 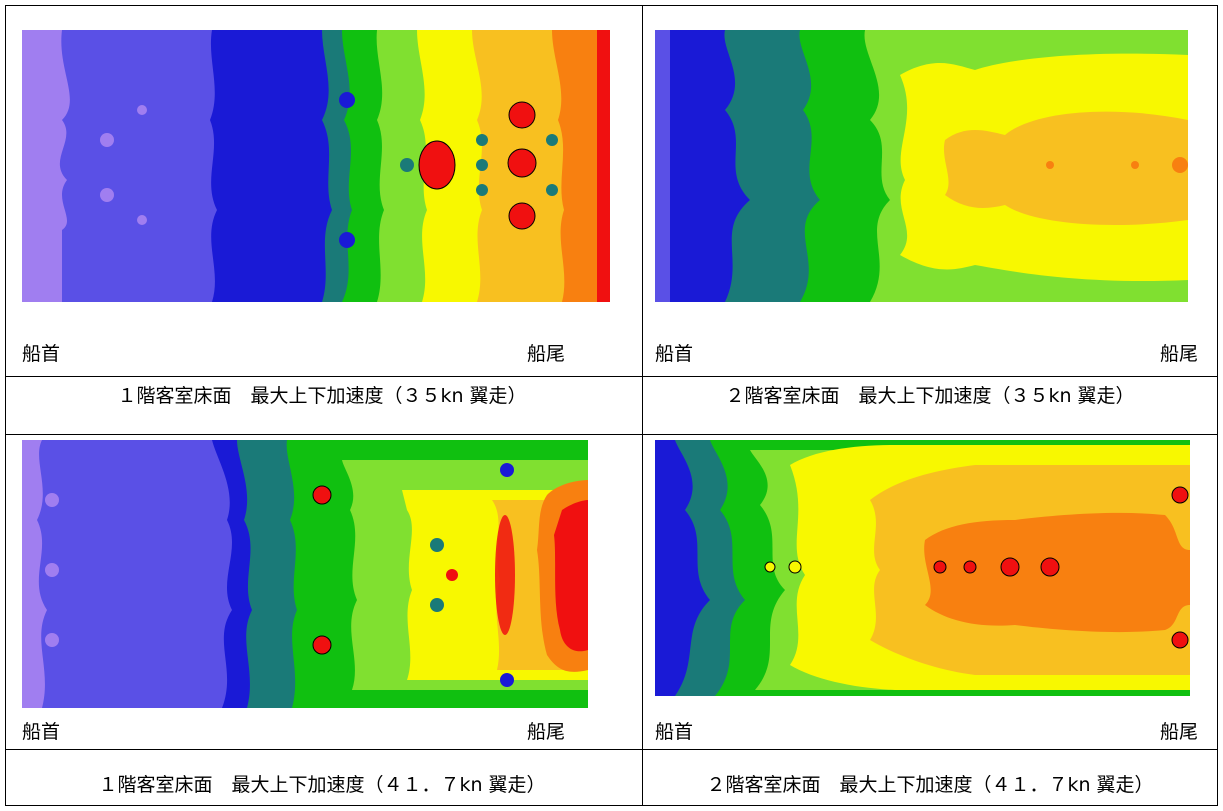 I want to click on caption-1f-35kn: １階客室床面 最大上下加速度（３５kn 翼走）, so click(x=322, y=396).